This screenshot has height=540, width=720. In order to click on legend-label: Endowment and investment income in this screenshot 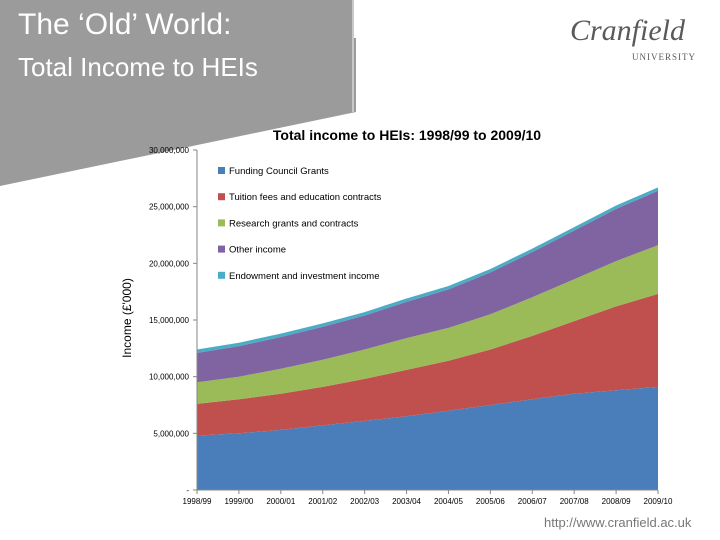, I will do `click(304, 276)`.